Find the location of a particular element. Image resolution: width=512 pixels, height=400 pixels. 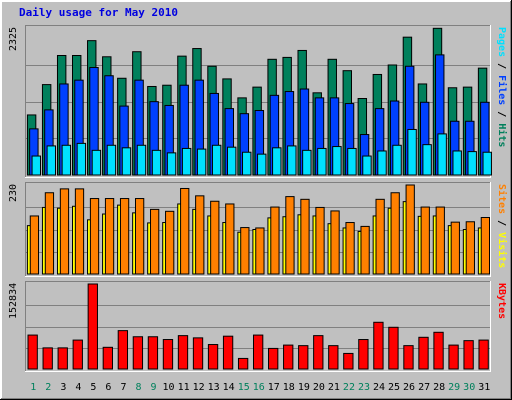

x-label-day-27: 27 is located at coordinates (424, 387).